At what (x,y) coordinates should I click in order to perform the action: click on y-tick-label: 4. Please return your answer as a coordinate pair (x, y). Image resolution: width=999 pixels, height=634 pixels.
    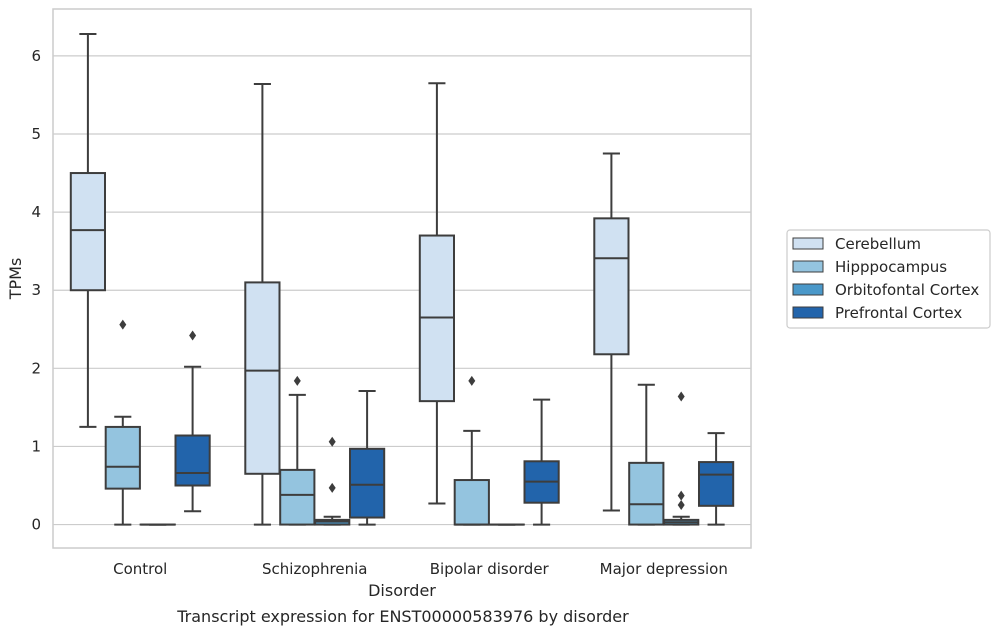
    Looking at the image, I should click on (36, 212).